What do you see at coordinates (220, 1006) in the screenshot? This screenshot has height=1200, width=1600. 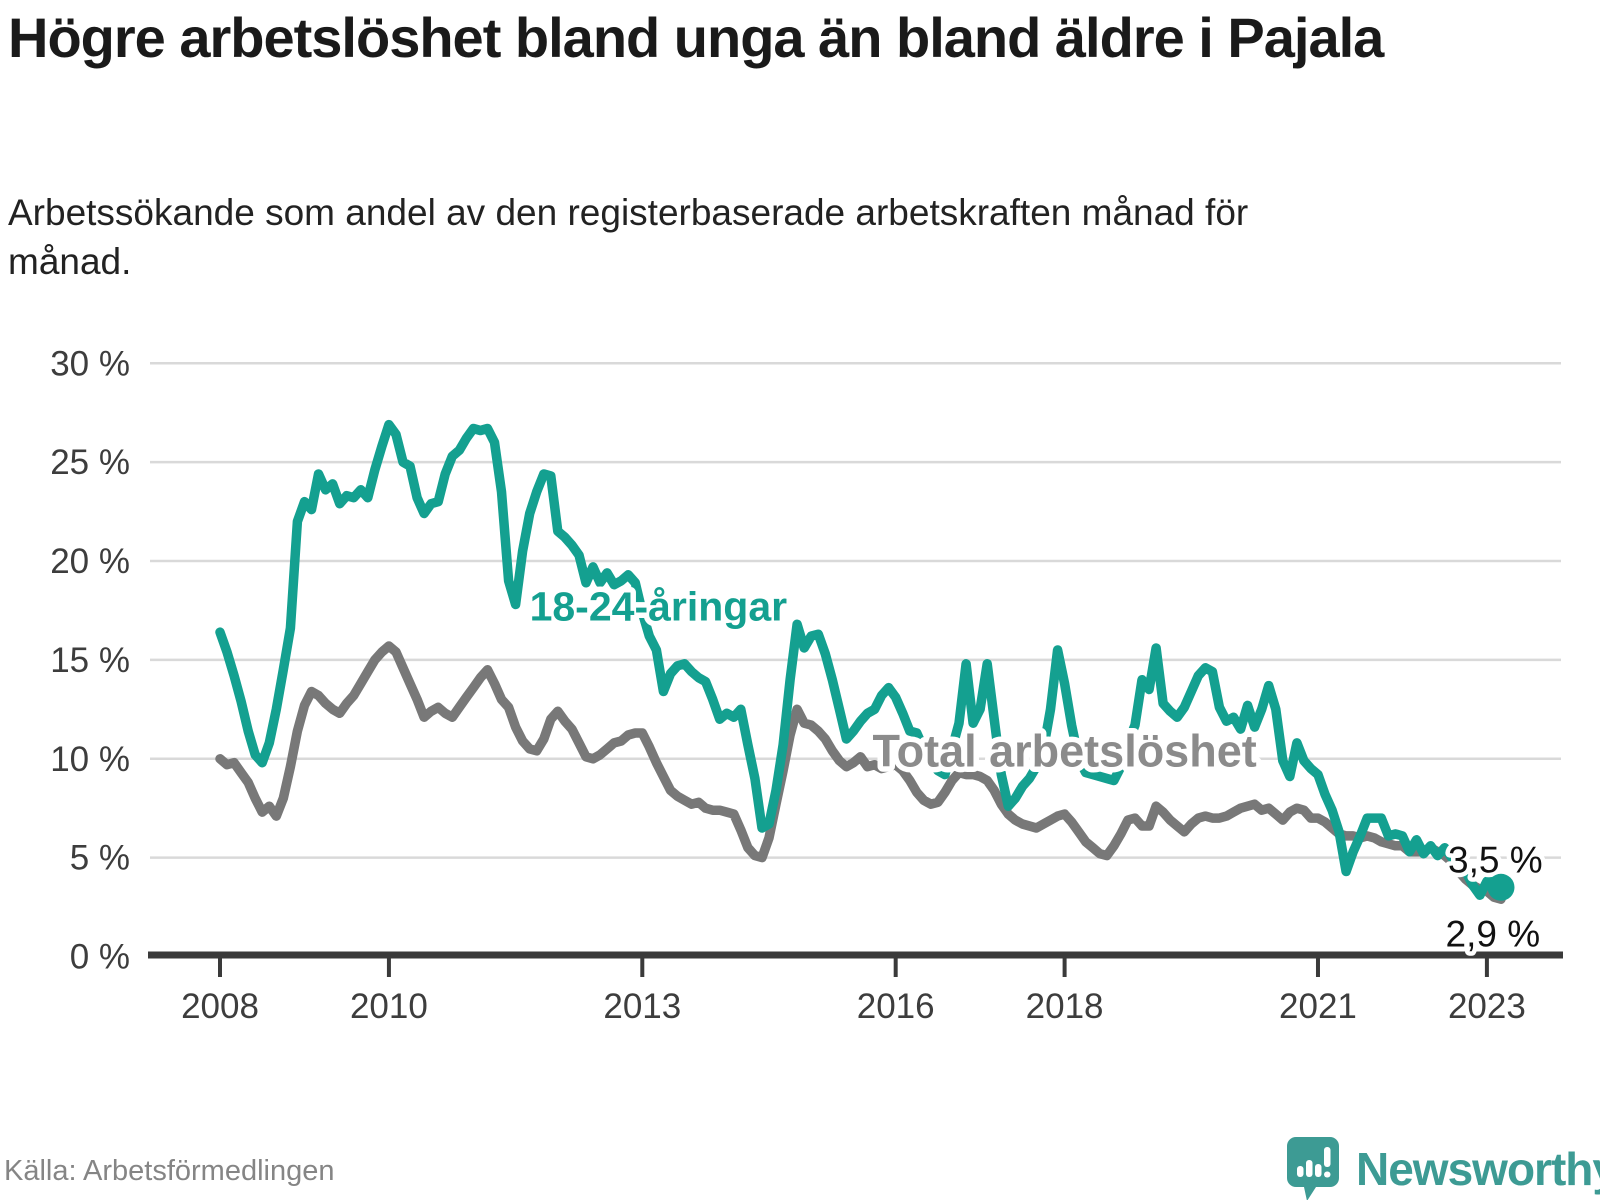 I see `x-axis-tick-label: 2008` at bounding box center [220, 1006].